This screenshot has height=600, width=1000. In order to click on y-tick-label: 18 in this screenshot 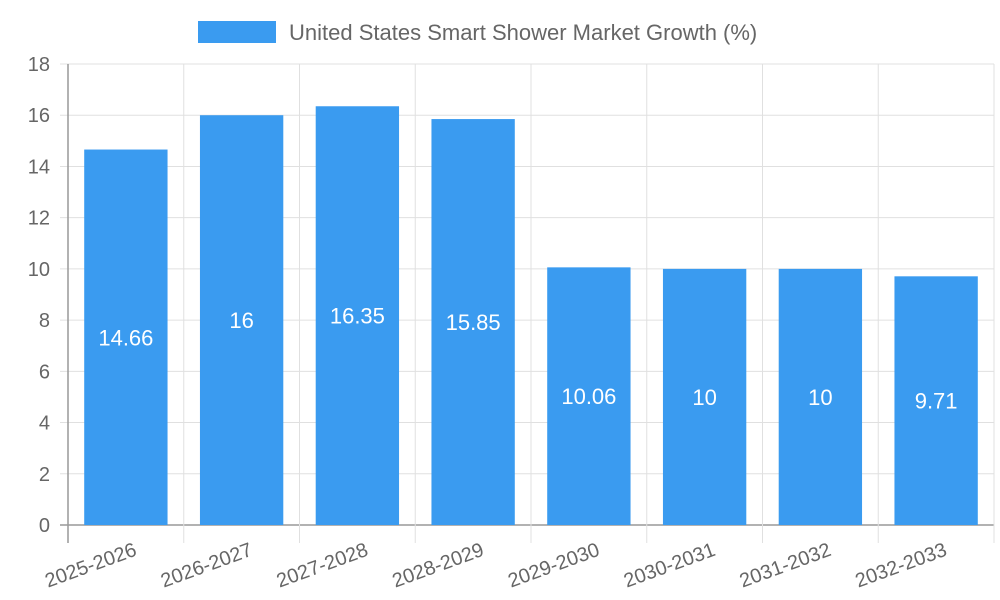, I will do `click(39, 65)`.